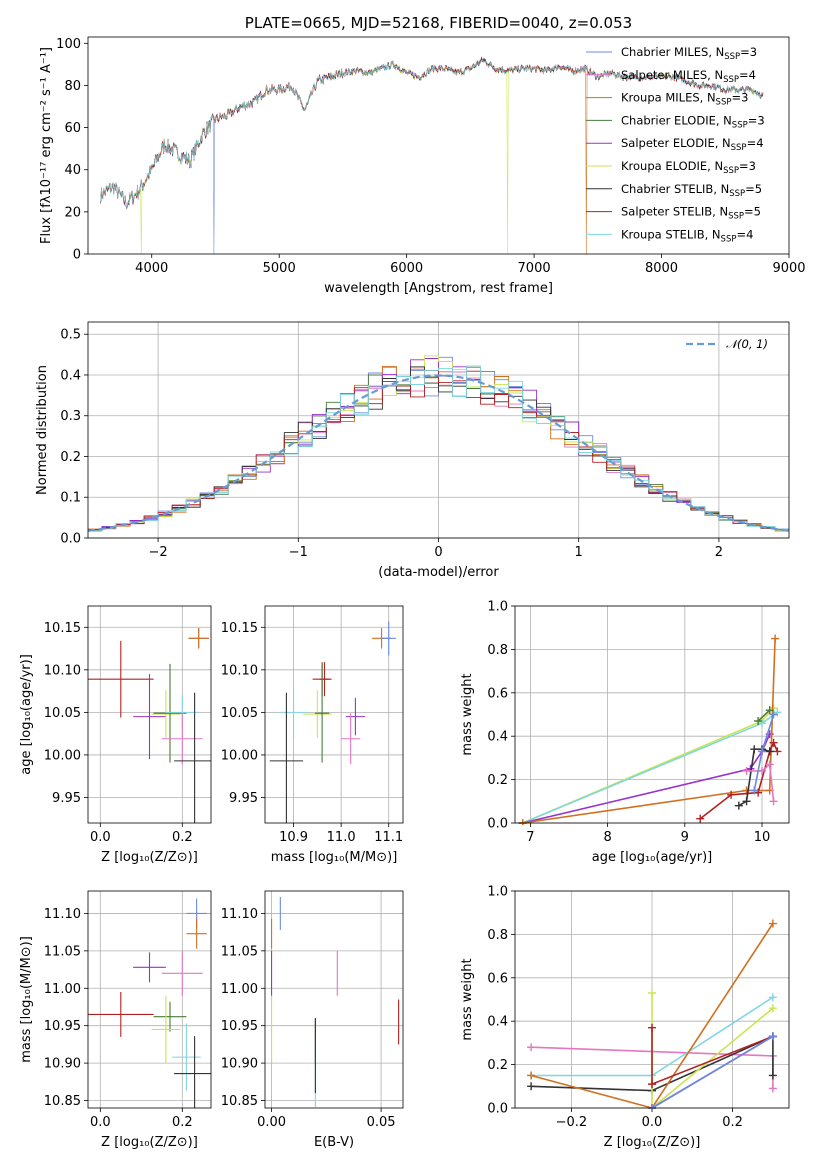  I want to click on x-tick-label: 8, so click(607, 837).